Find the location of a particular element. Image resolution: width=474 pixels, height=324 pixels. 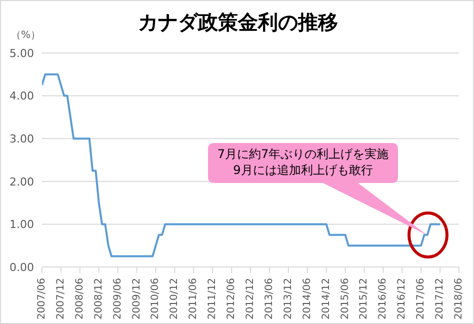

x-tick-label: 2017/12 is located at coordinates (440, 299).